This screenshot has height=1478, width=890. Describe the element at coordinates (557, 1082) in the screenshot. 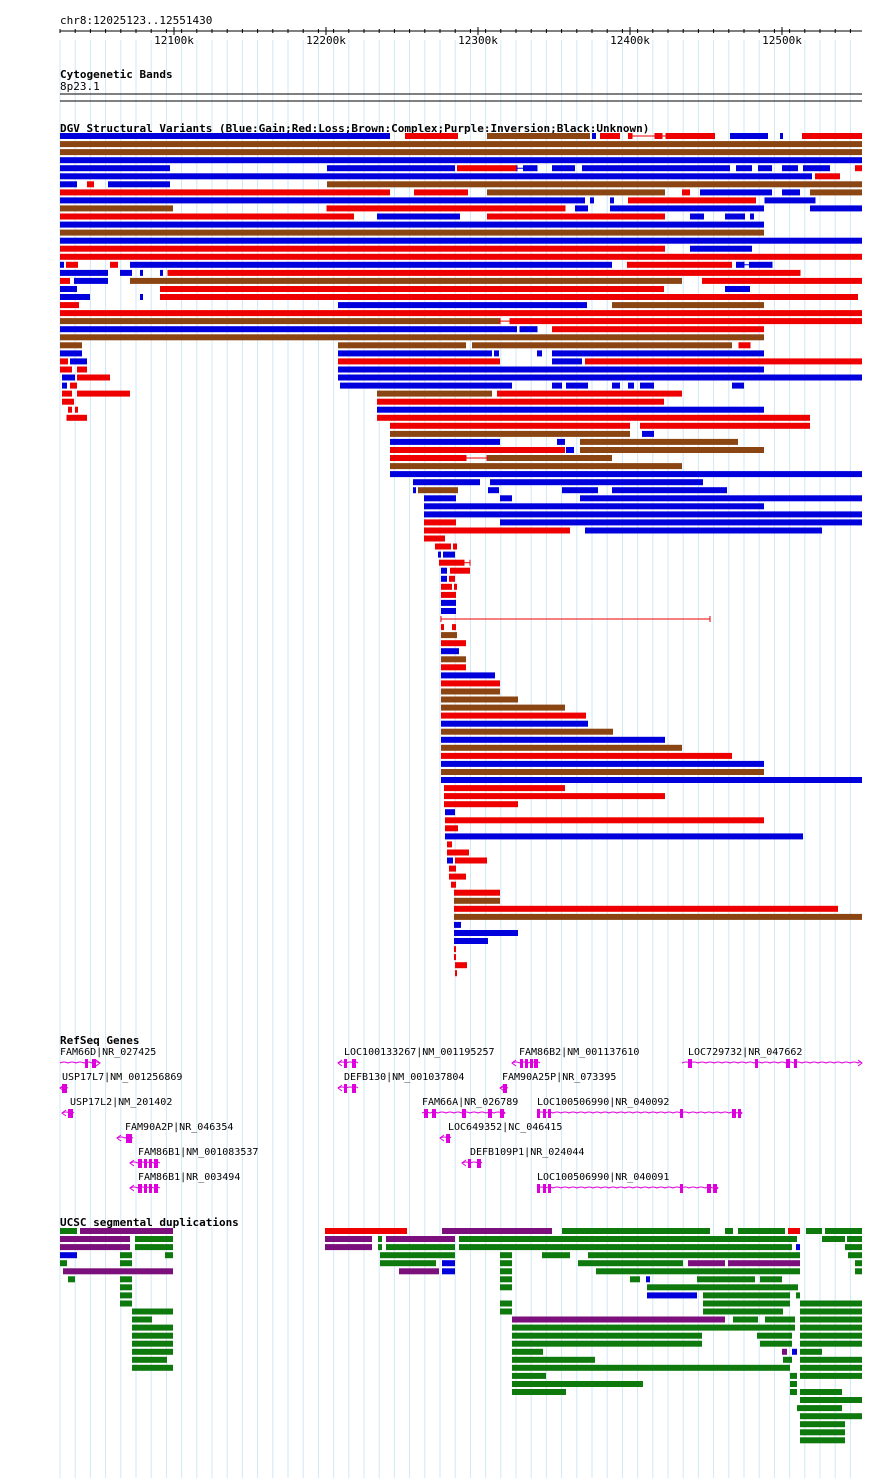

I see `refseq-gene: FAM90A25P|NR_073395` at that location.